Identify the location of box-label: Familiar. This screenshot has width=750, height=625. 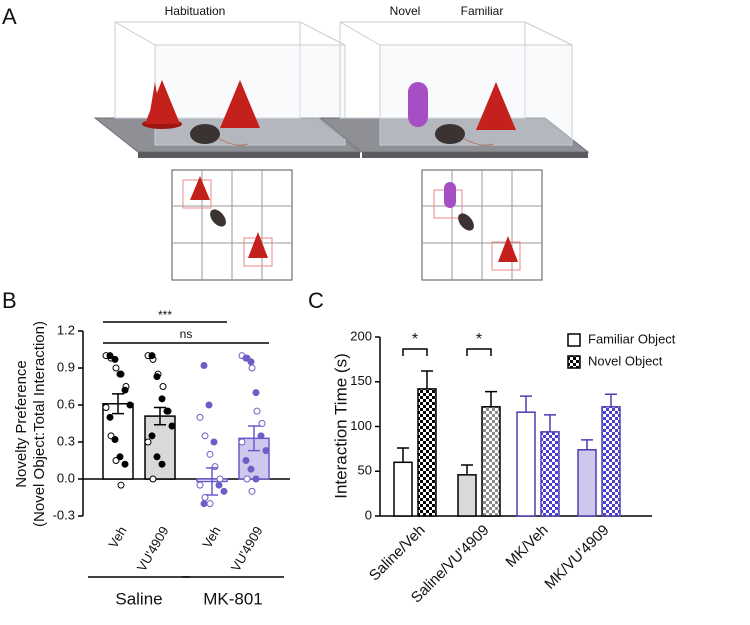
(482, 11).